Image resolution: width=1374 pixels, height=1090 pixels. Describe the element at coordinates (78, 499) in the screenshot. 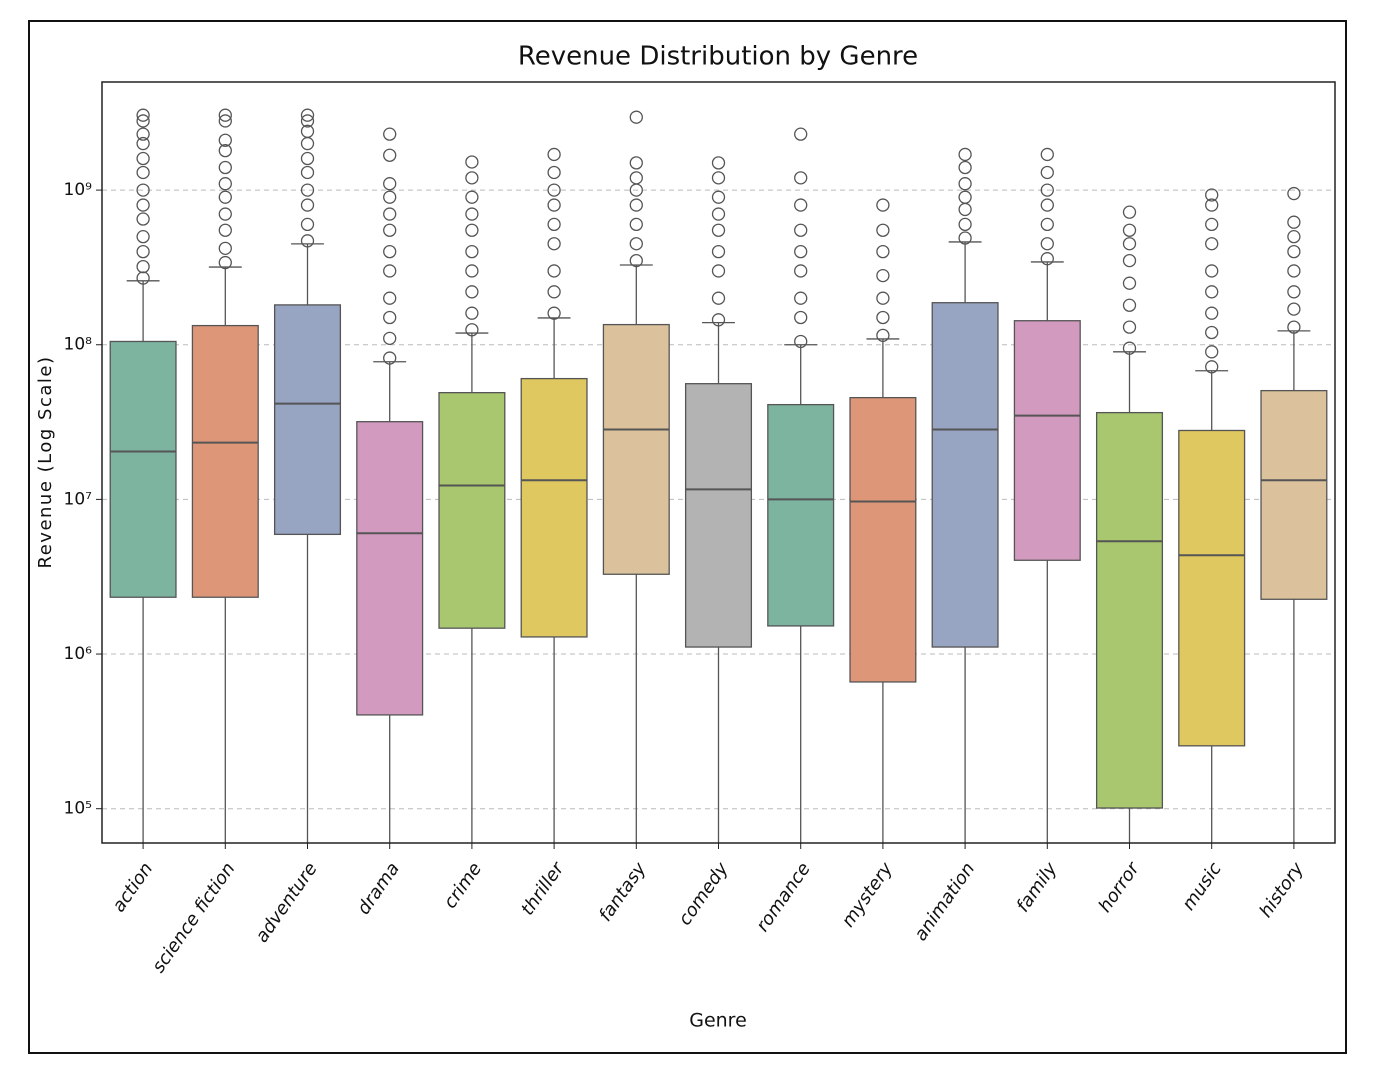

I see `y-tick-label: 10⁷` at that location.